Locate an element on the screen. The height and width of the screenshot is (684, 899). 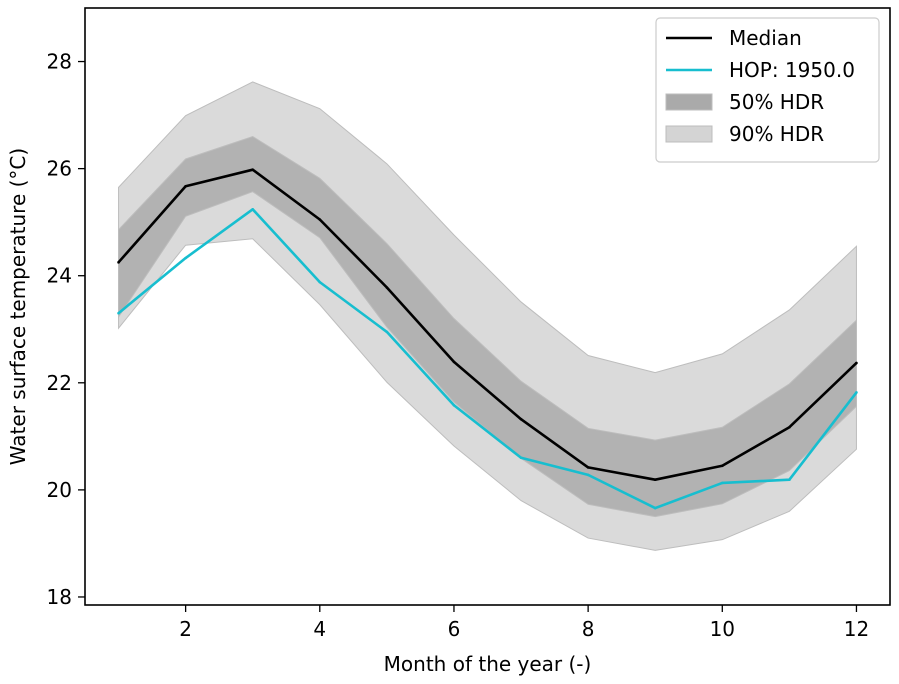
y-tick-label: 20 is located at coordinates (59, 490).